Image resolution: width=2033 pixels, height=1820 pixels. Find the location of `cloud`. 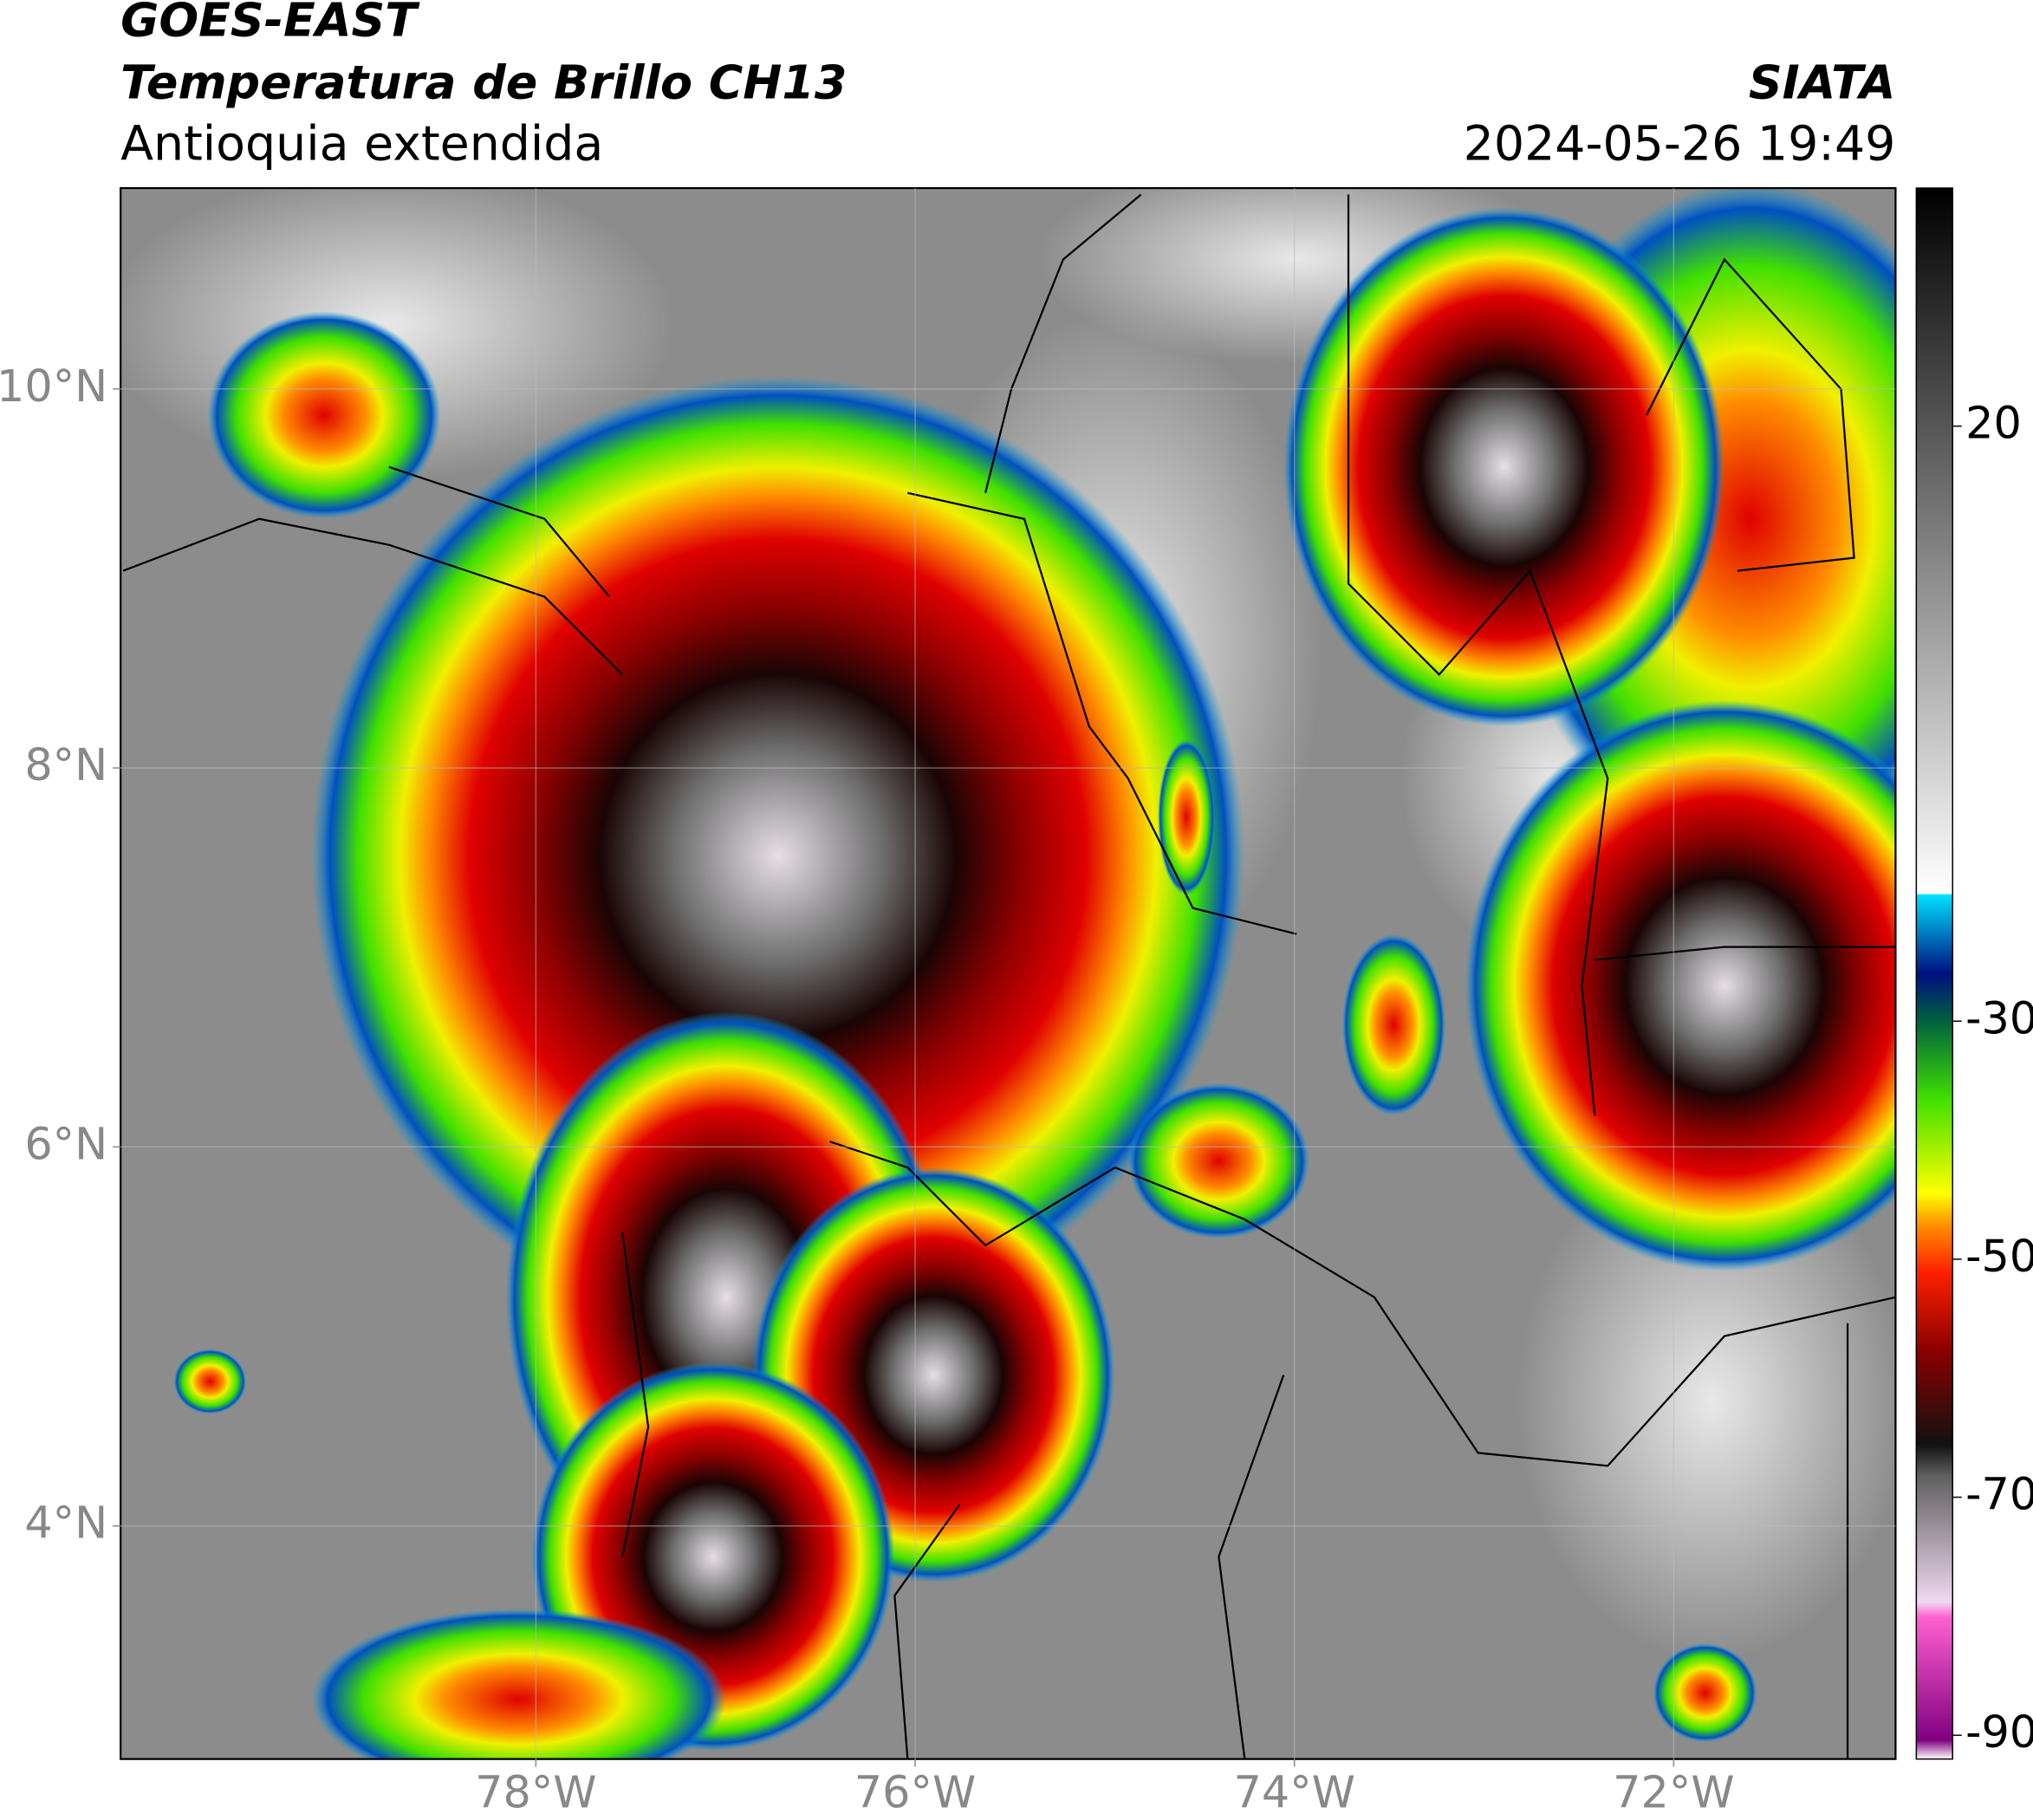

cloud is located at coordinates (1706, 1401).